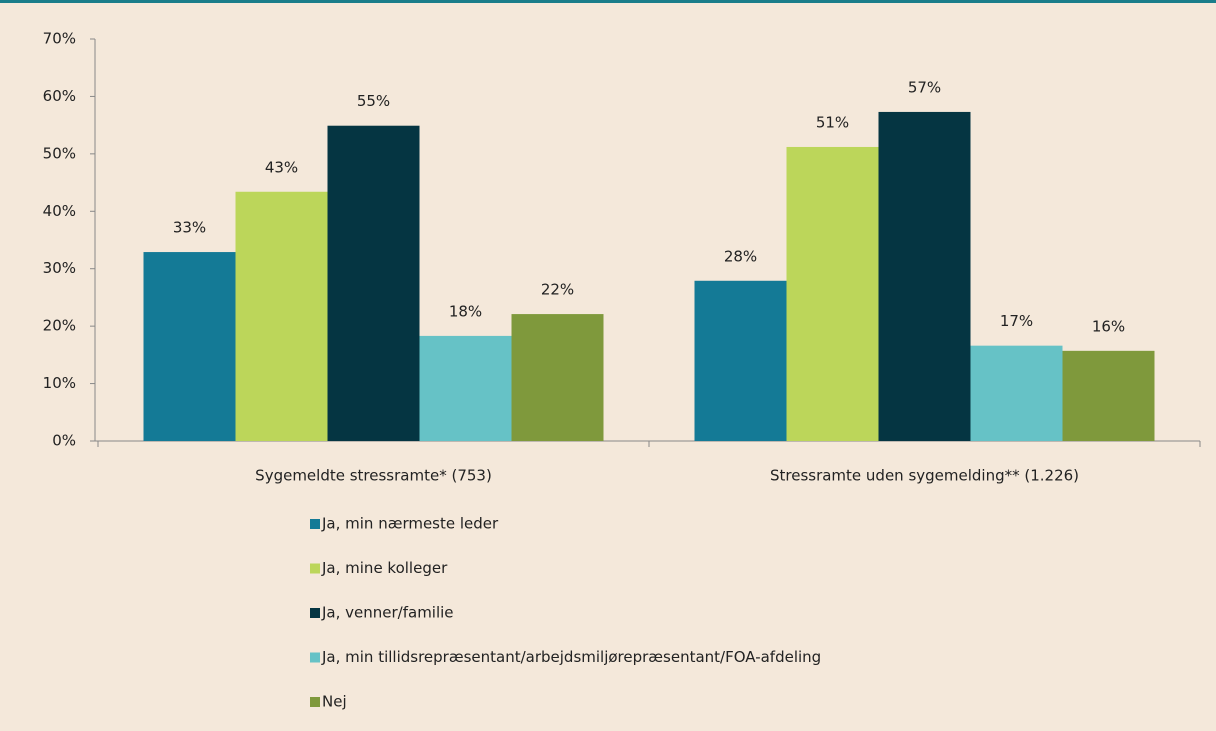 Image resolution: width=1216 pixels, height=731 pixels. Describe the element at coordinates (410, 524) in the screenshot. I see `legend-label: Ja, min nærmeste leder` at that location.